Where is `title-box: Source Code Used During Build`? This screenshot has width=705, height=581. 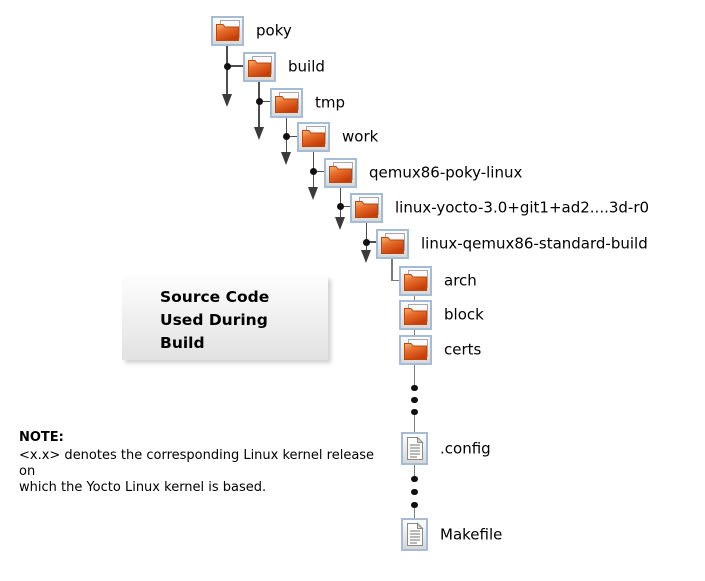
title-box: Source Code Used During Build is located at coordinates (225, 318).